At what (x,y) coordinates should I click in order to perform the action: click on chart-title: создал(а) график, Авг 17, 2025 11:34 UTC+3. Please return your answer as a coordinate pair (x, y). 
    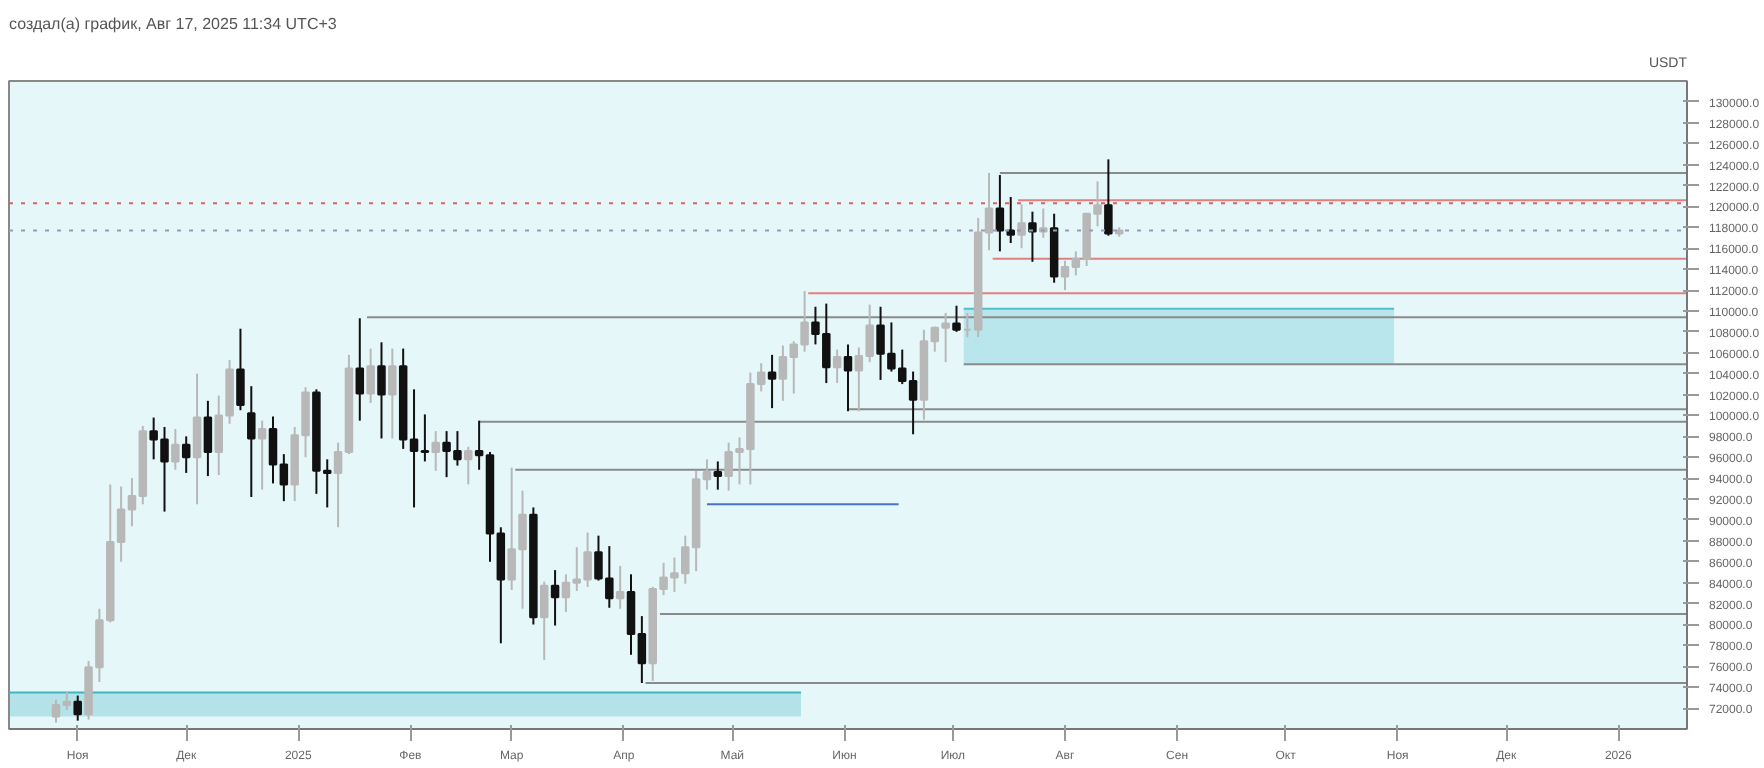
    Looking at the image, I should click on (173, 24).